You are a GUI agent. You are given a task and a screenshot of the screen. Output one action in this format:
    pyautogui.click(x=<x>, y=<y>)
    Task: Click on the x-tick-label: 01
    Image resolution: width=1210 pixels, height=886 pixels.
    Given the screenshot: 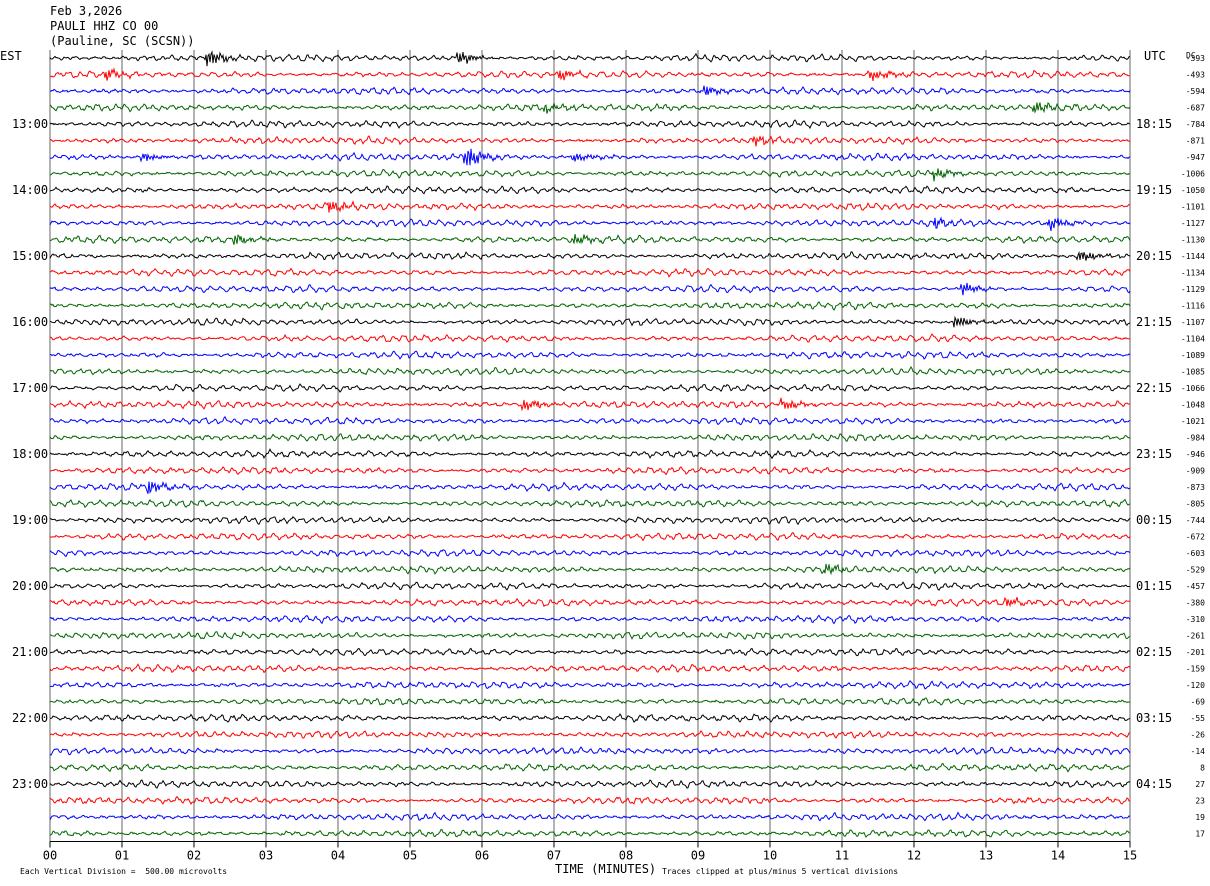 What is the action you would take?
    pyautogui.click(x=122, y=856)
    